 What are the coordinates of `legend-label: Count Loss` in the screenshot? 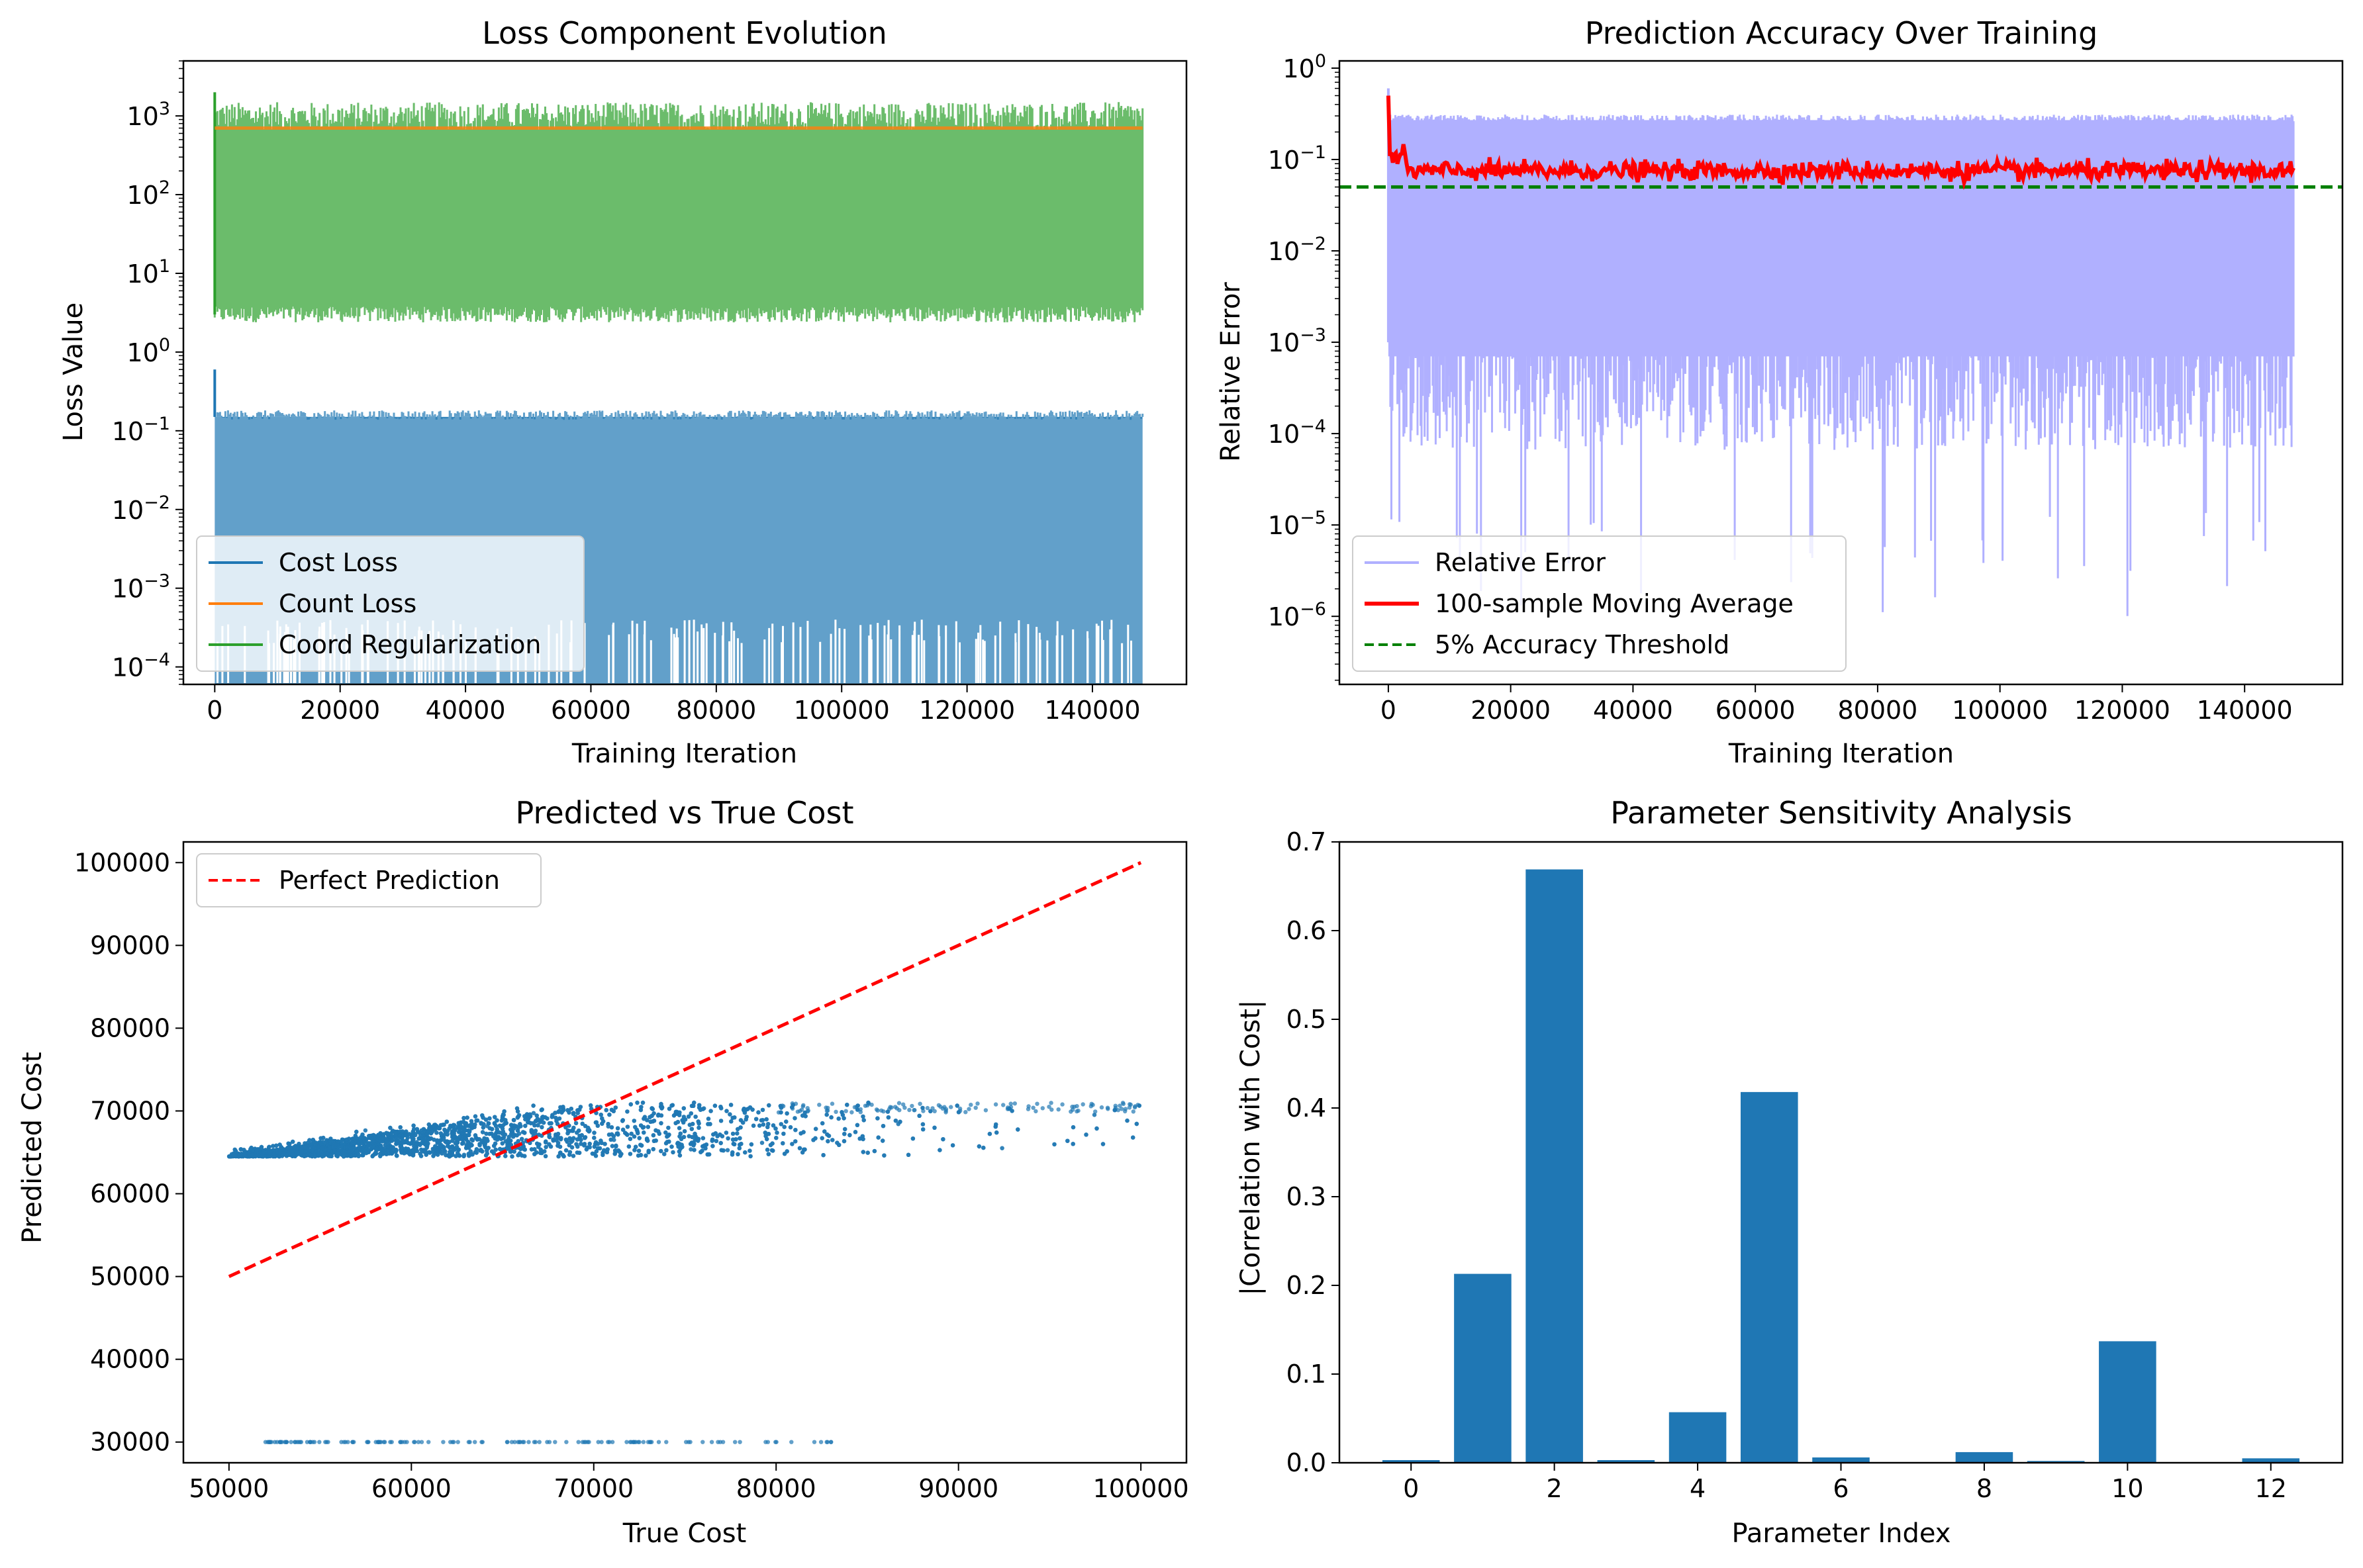 It's located at (347, 603).